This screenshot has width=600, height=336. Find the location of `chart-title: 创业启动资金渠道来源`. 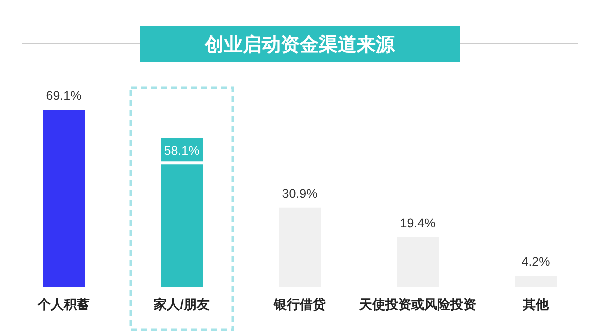

chart-title: 创业启动资金渠道来源 is located at coordinates (300, 45).